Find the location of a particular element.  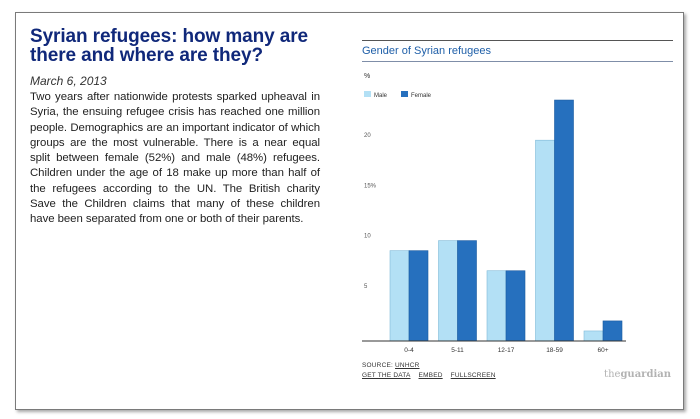

guardian-logo: theguardian is located at coordinates (637, 374).